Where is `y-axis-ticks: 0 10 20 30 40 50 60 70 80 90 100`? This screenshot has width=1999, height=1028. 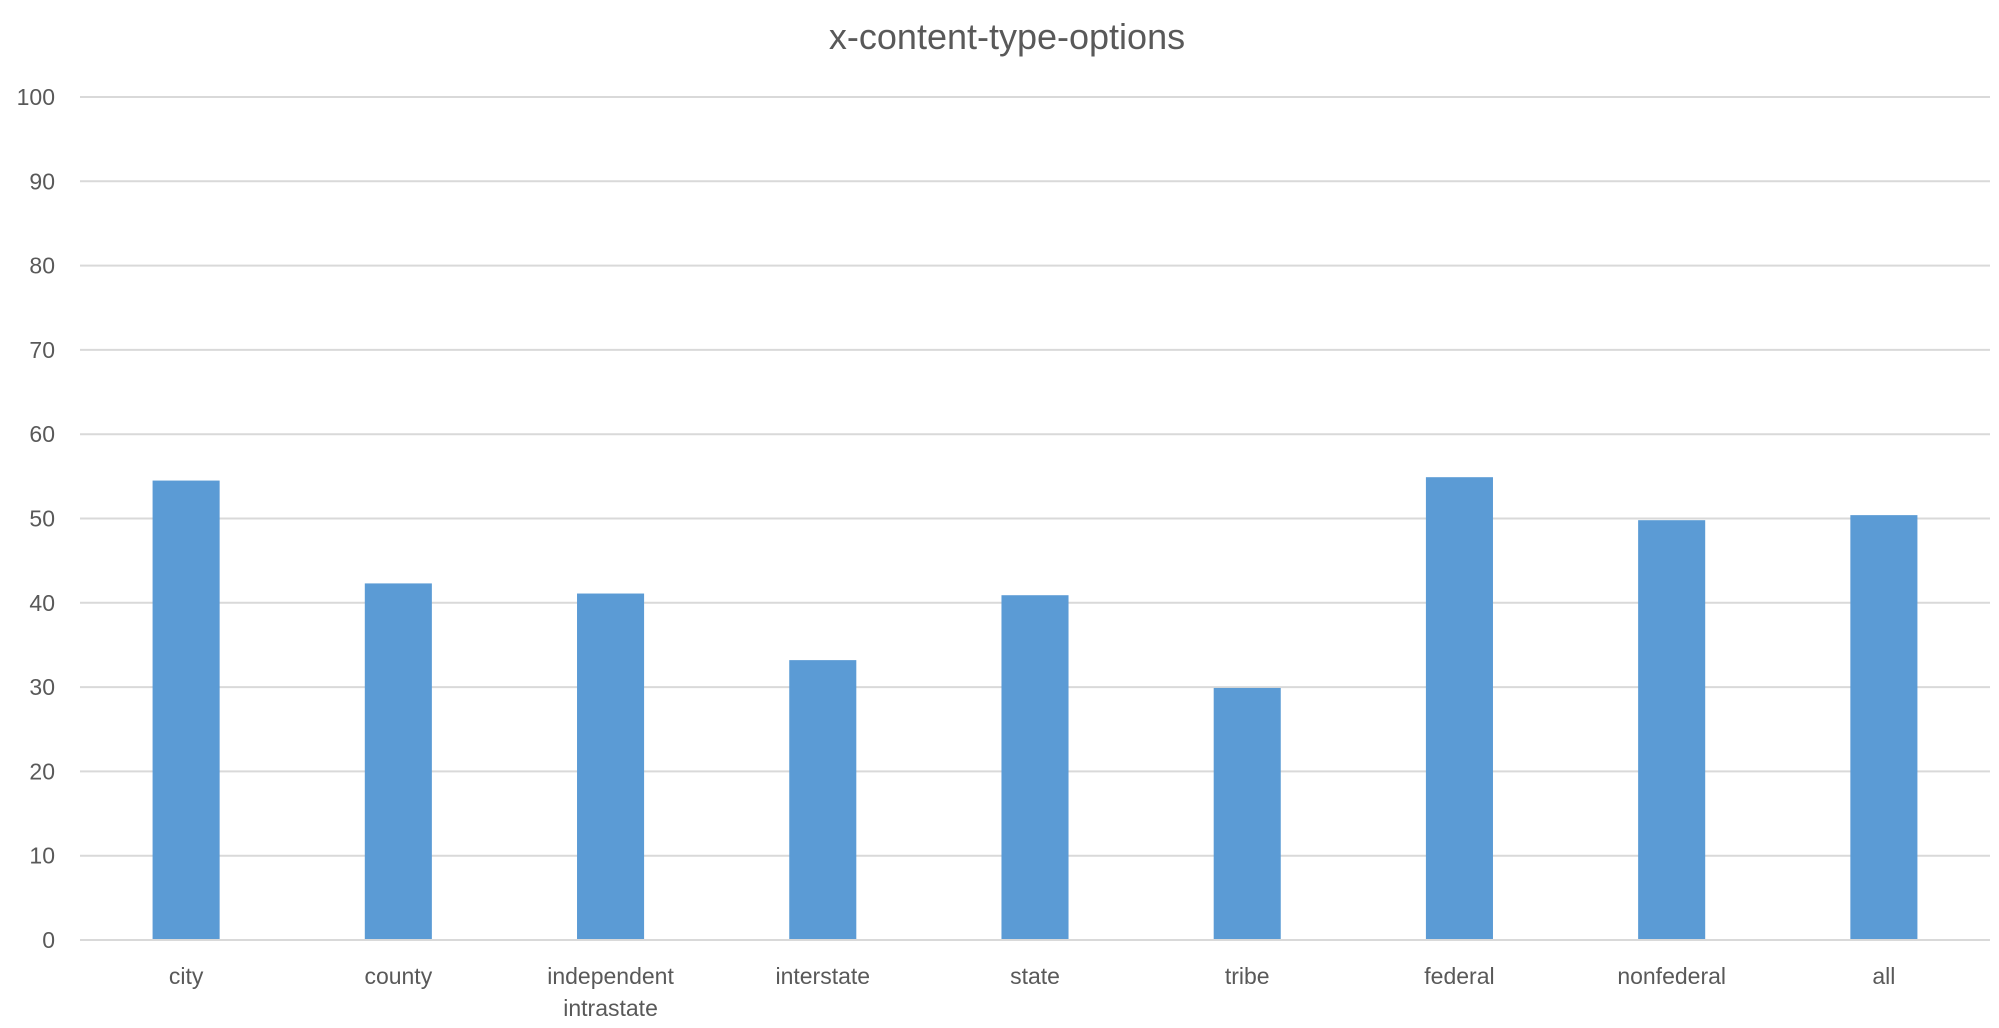
y-axis-ticks: 0 10 20 30 40 50 60 70 80 90 100 is located at coordinates (36, 518).